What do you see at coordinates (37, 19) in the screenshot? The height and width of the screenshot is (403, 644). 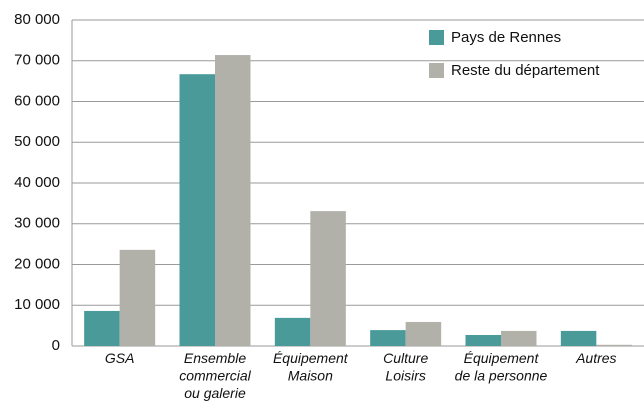 I see `y-tick-label: 80 000` at bounding box center [37, 19].